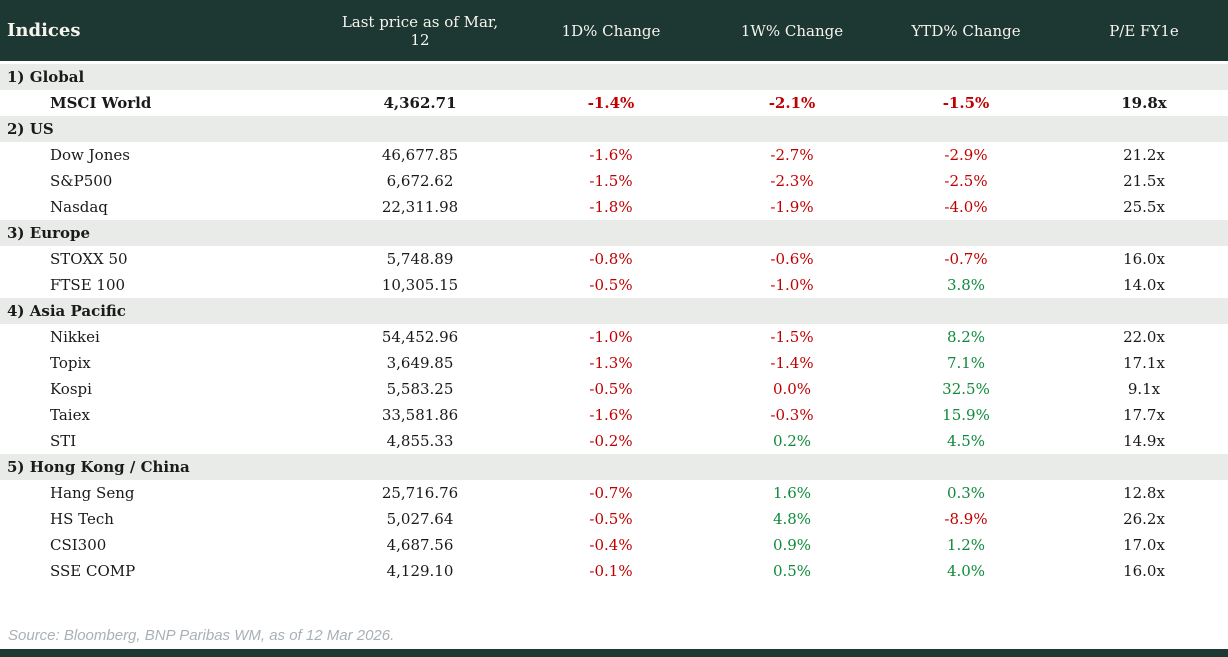 Image resolution: width=1228 pixels, height=657 pixels. I want to click on change-1d-cell: -1.4%, so click(611, 103).